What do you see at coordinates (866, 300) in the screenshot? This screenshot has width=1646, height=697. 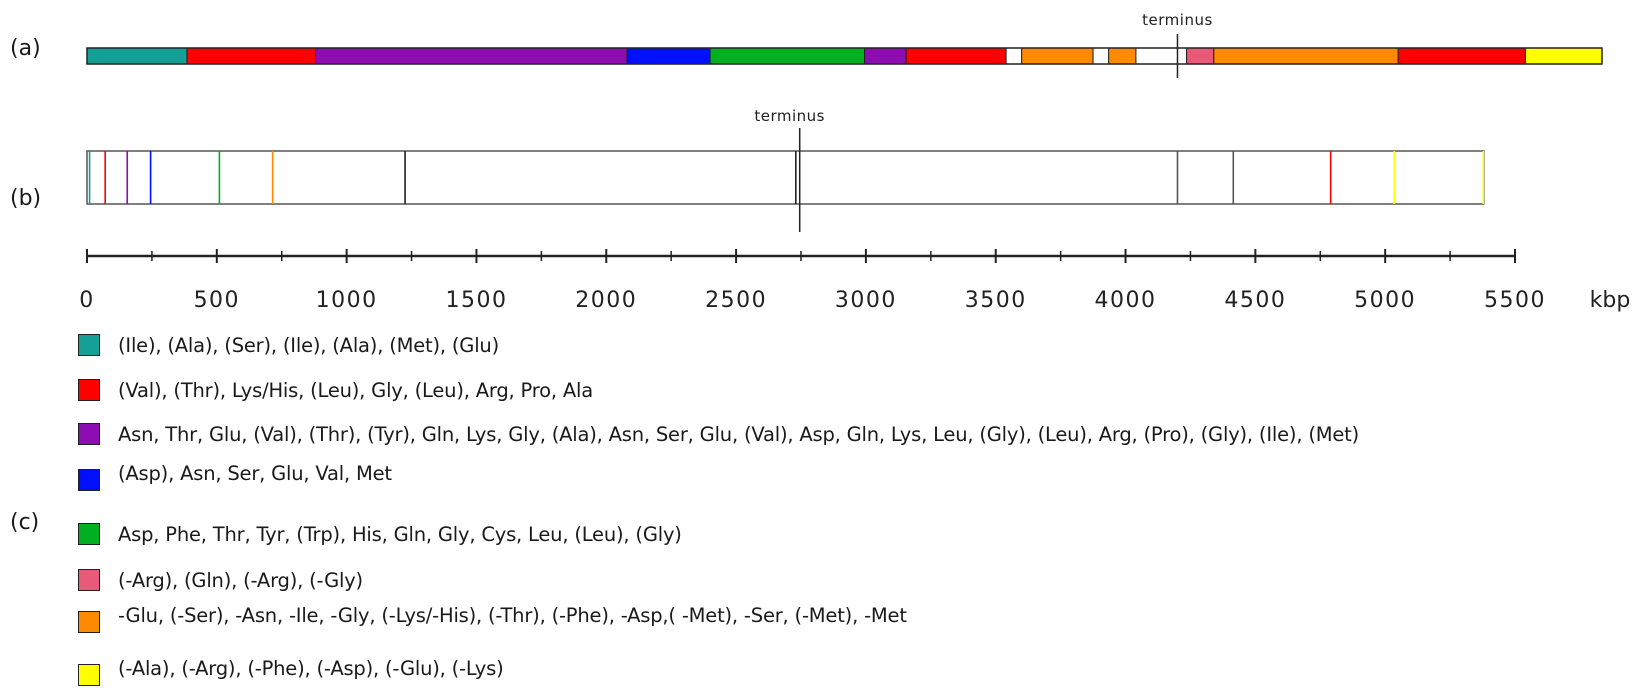 I see `axis-tick-label: 3000` at bounding box center [866, 300].